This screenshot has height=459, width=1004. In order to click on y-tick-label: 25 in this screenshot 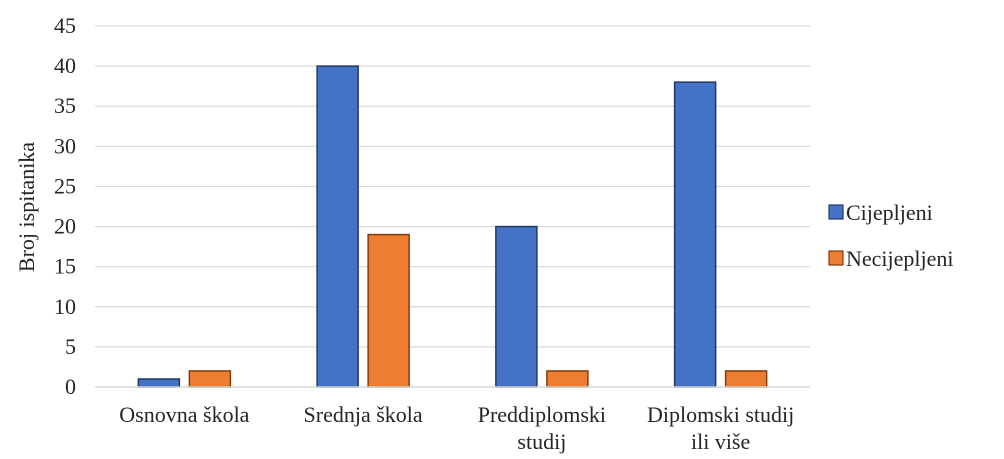, I will do `click(65, 185)`.